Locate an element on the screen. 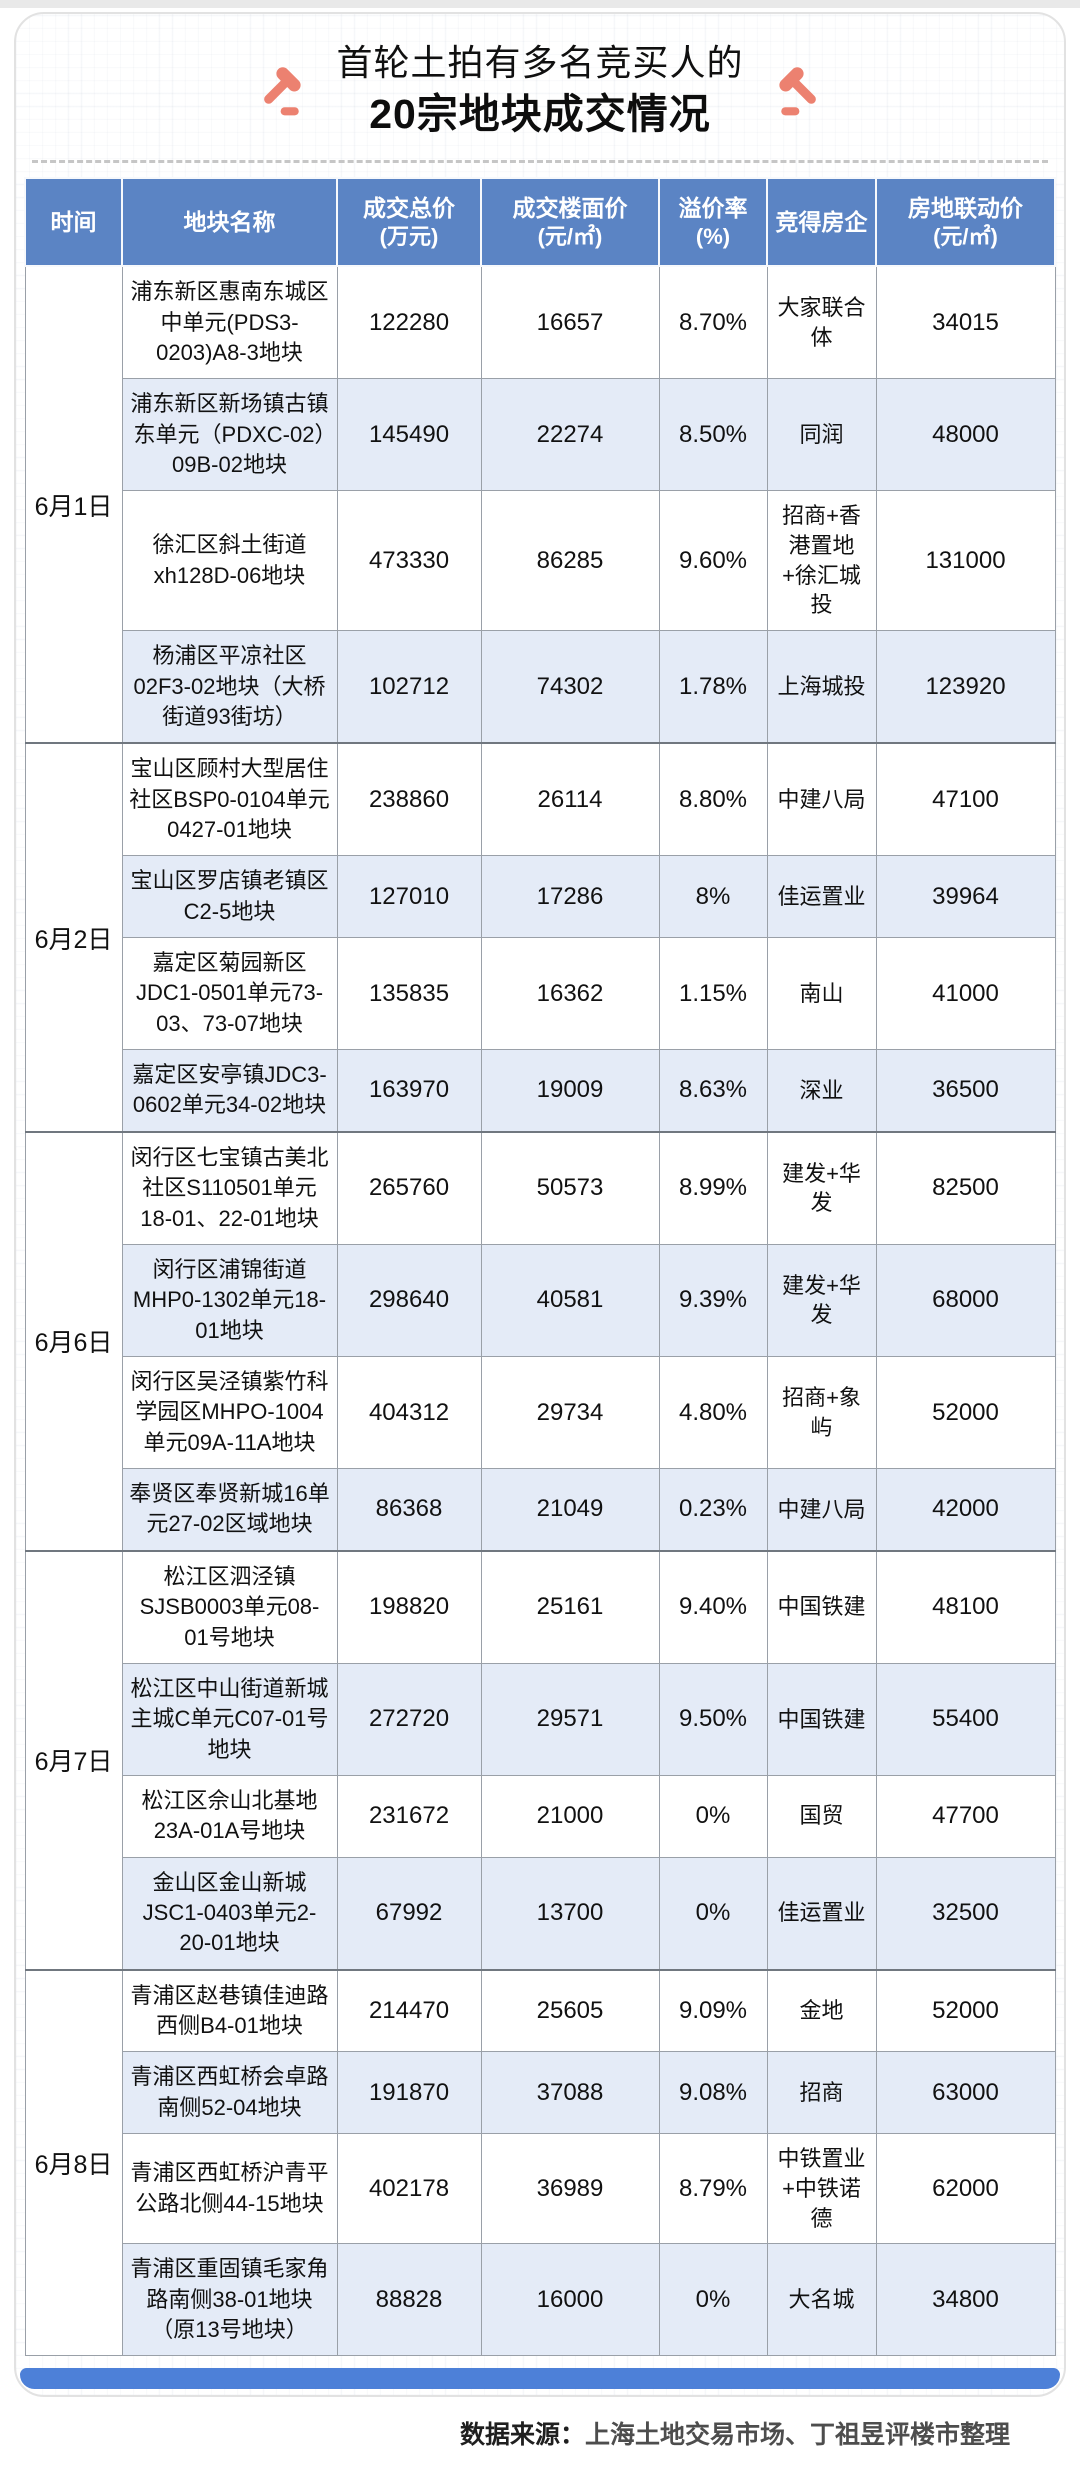  winner-cell: 中国铁建 is located at coordinates (821, 1606).